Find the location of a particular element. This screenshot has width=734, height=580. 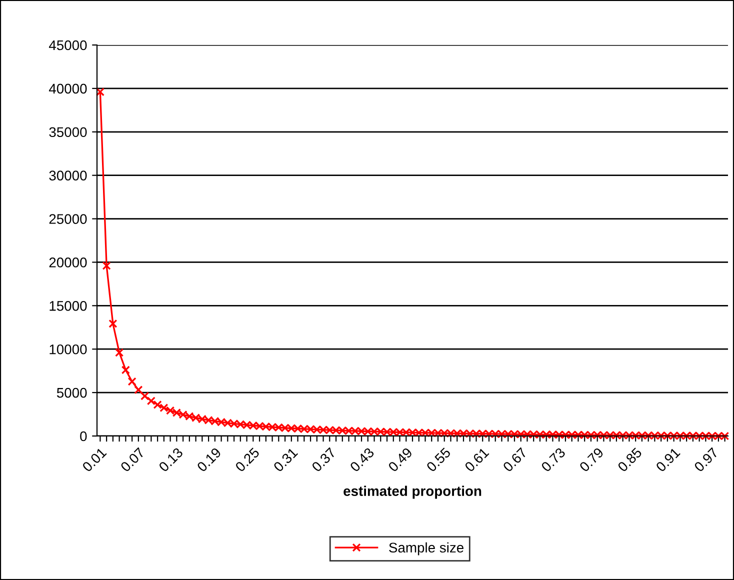

x-tick-label: 0.37 is located at coordinates (323, 459).